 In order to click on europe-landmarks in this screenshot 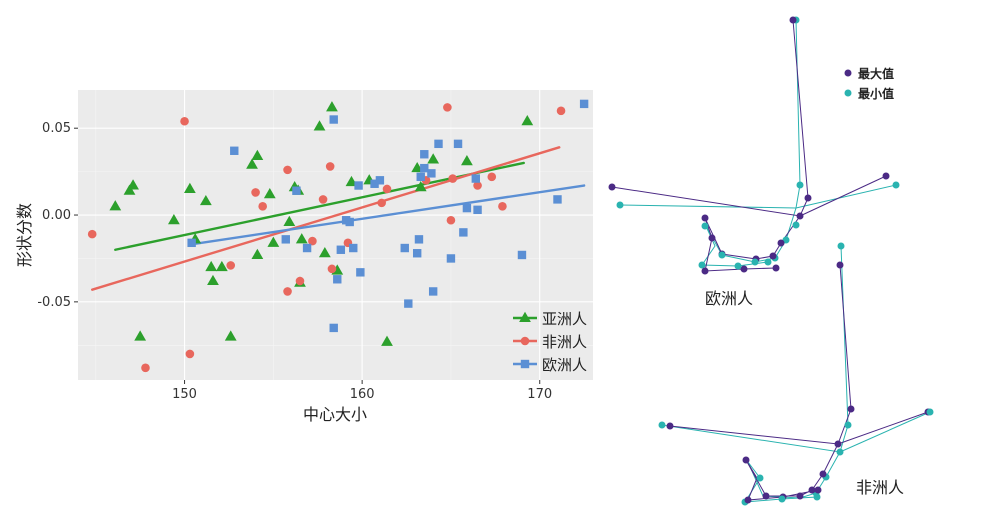, I will do `click(754, 145)`.